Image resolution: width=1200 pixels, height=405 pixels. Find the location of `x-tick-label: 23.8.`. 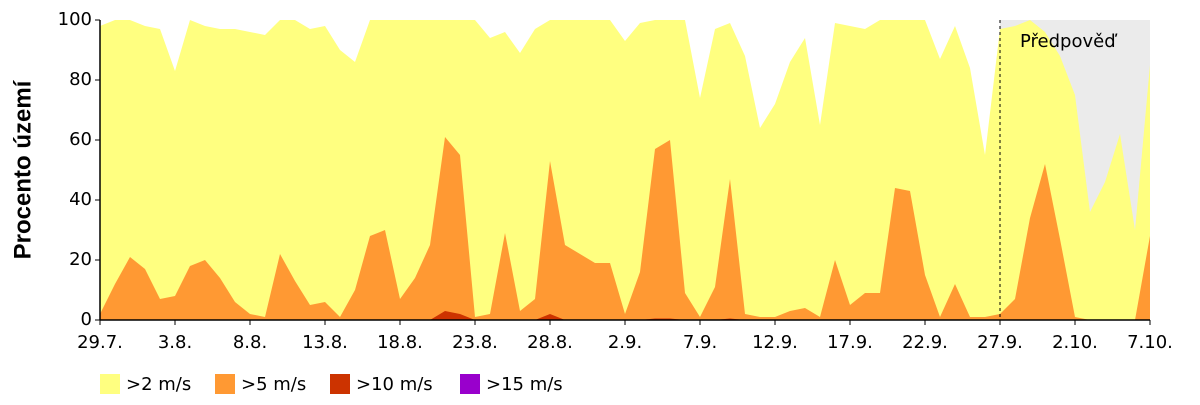

x-tick-label: 23.8. is located at coordinates (475, 342).